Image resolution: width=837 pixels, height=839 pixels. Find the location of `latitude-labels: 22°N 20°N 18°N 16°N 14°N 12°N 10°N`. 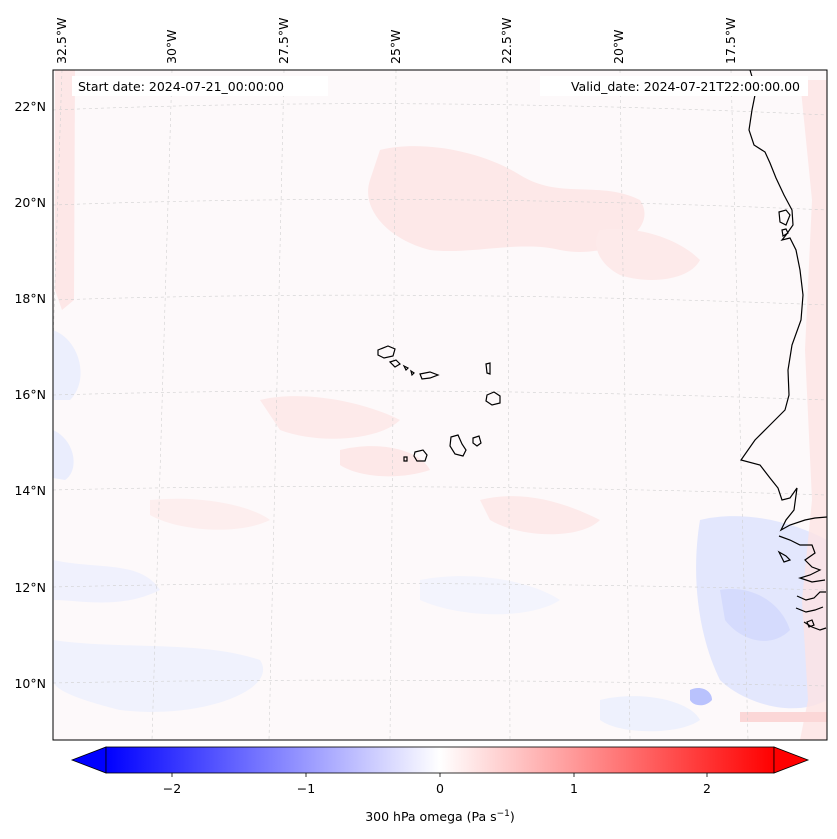

latitude-labels: 22°N 20°N 18°N 16°N 14°N 12°N 10°N is located at coordinates (30, 395).